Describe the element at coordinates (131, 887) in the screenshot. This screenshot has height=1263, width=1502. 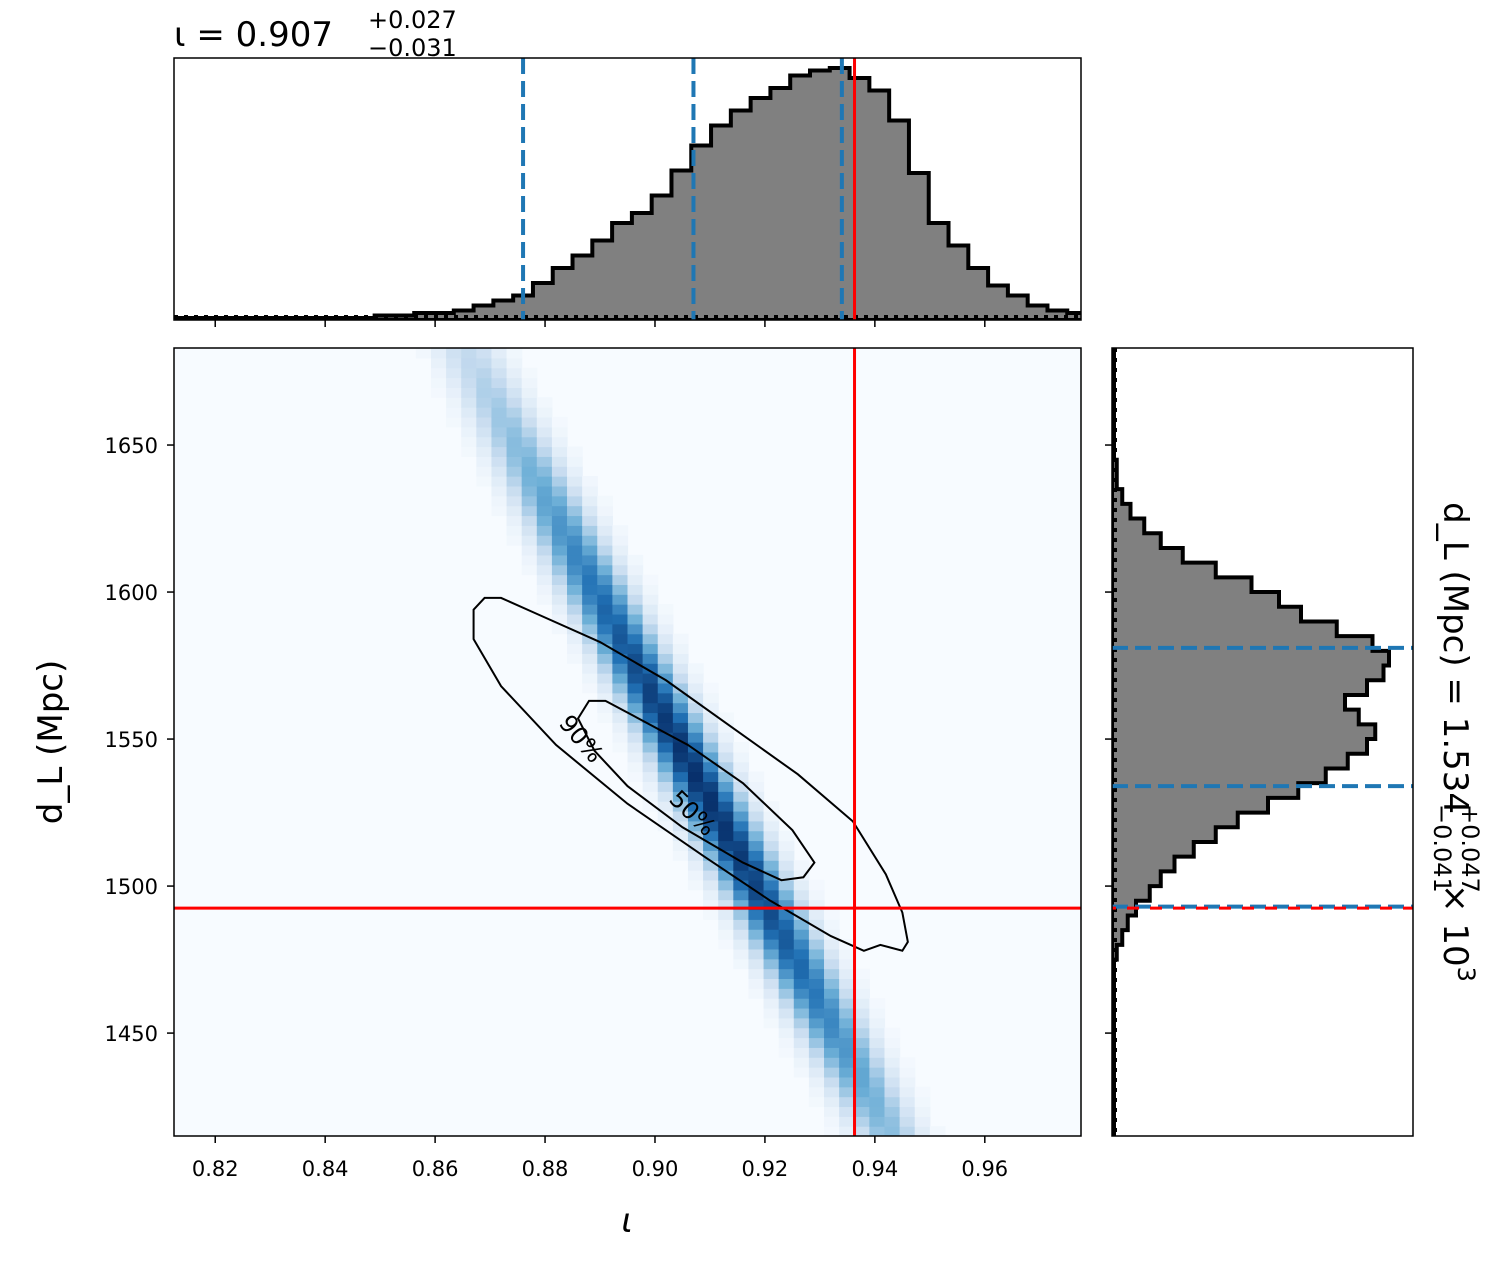
I see `y-tick-label-1: 1500` at that location.